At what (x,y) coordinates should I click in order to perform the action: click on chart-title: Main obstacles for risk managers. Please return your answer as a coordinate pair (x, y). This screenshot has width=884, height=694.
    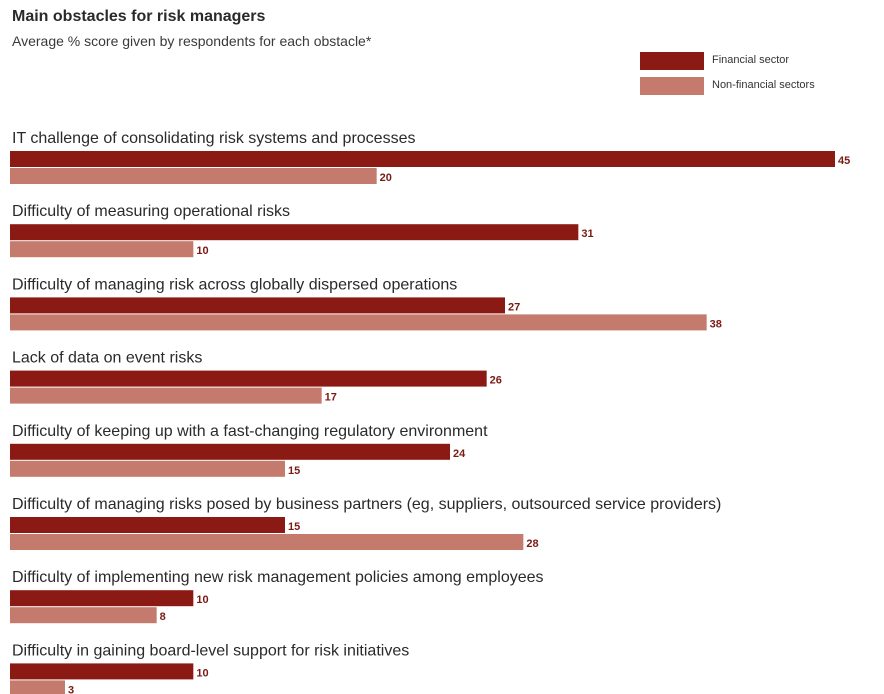
    Looking at the image, I should click on (139, 16).